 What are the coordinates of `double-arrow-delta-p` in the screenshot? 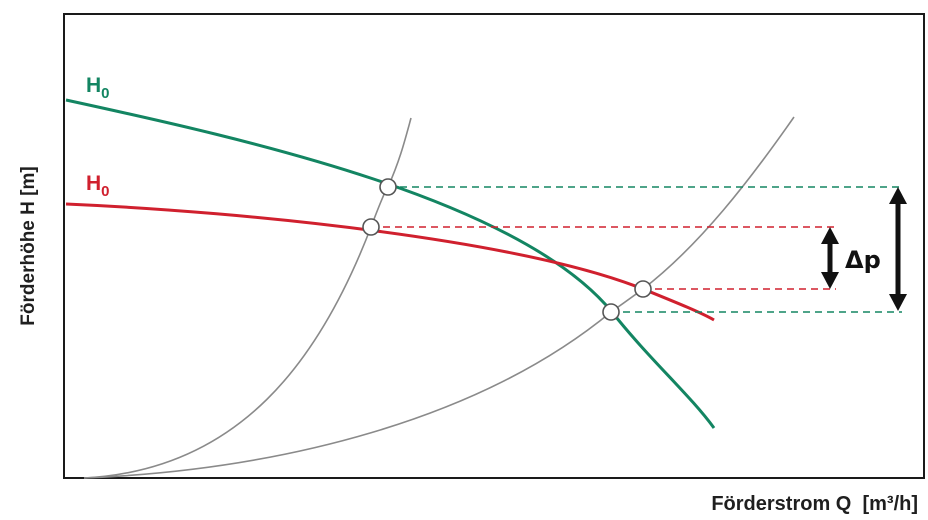 It's located at (830, 258).